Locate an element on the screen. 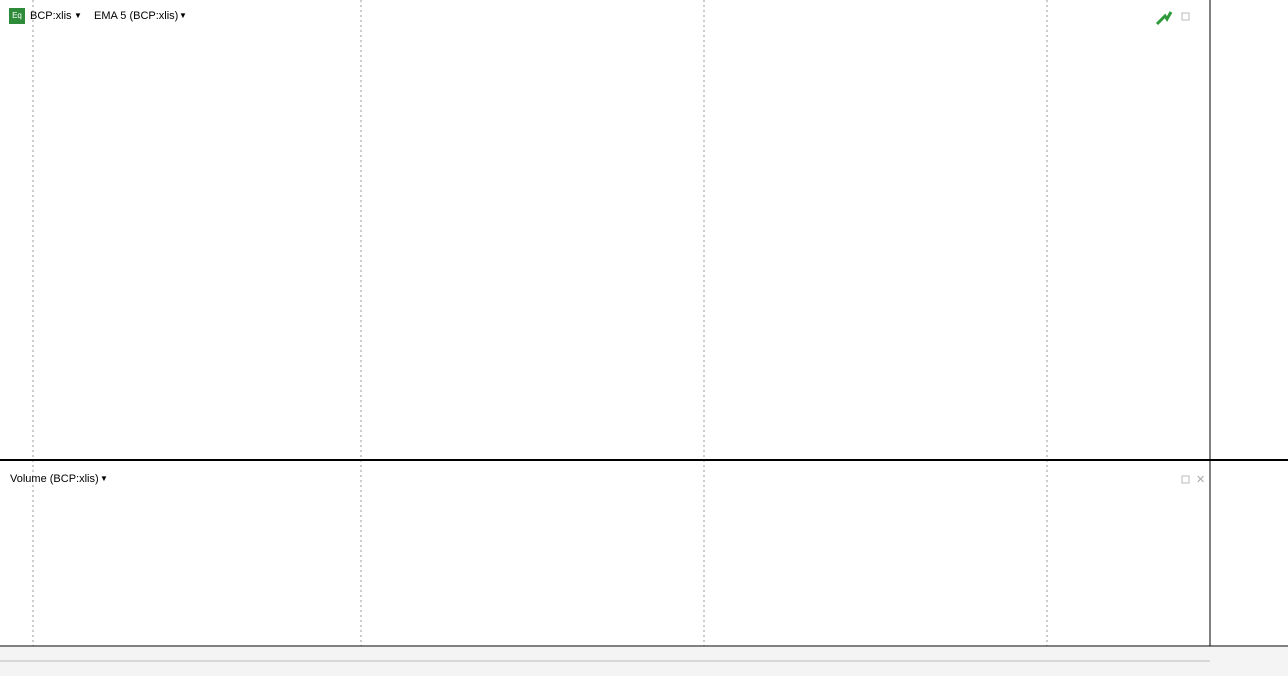 This screenshot has width=1288, height=681. trend-icon is located at coordinates (1164, 18).